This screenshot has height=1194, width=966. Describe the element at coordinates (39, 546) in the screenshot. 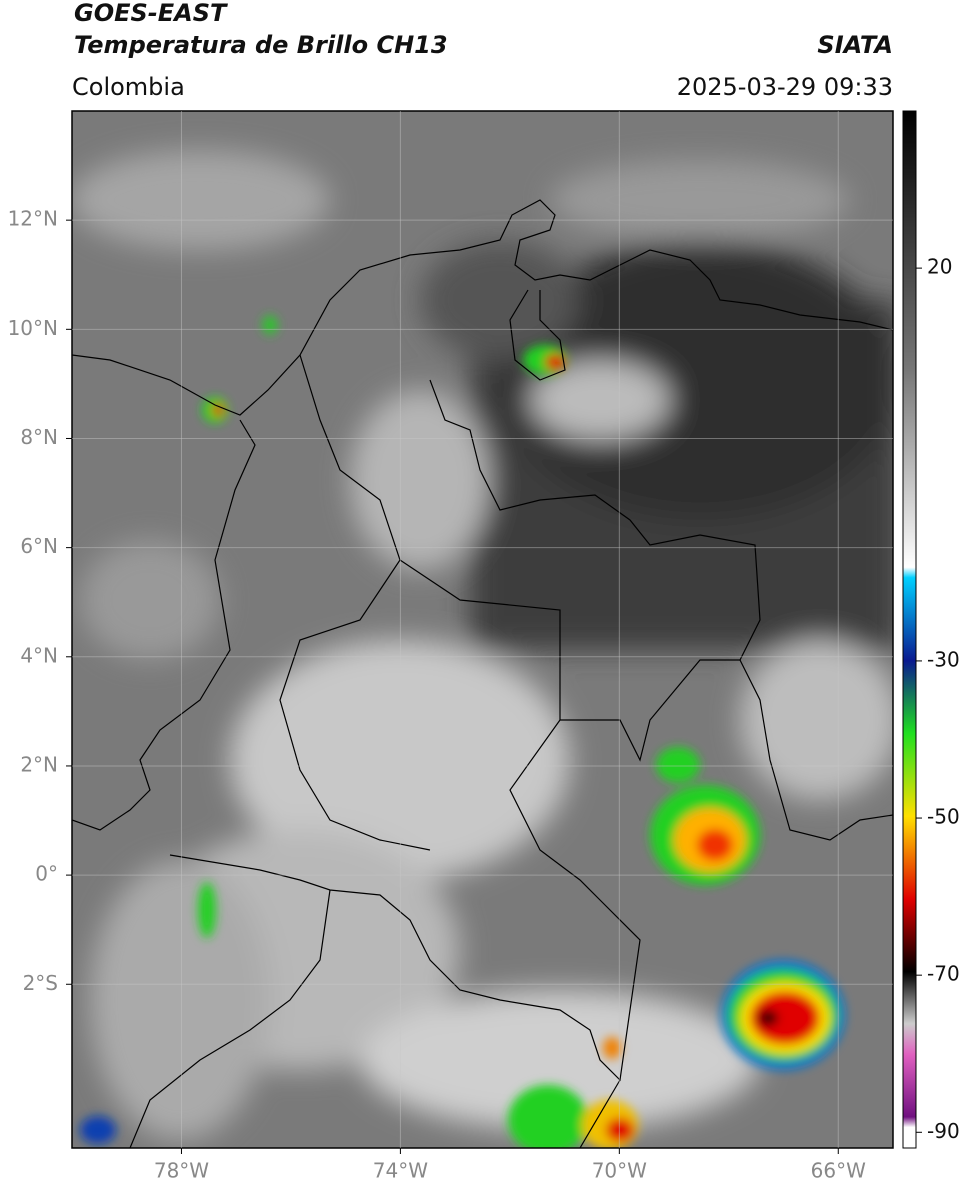

I see `y-tick-label: 6°N` at that location.